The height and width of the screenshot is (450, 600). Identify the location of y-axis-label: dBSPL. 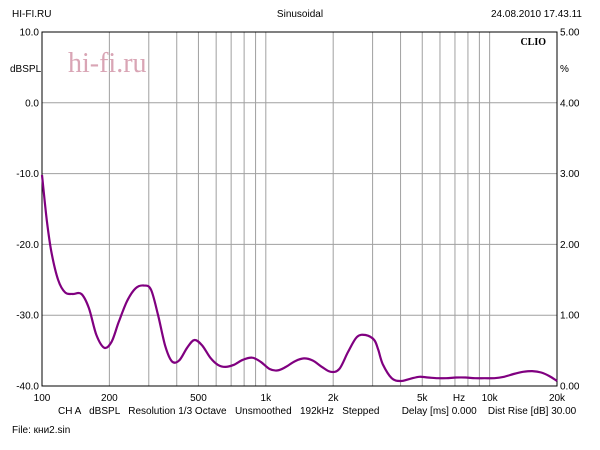
(26, 69).